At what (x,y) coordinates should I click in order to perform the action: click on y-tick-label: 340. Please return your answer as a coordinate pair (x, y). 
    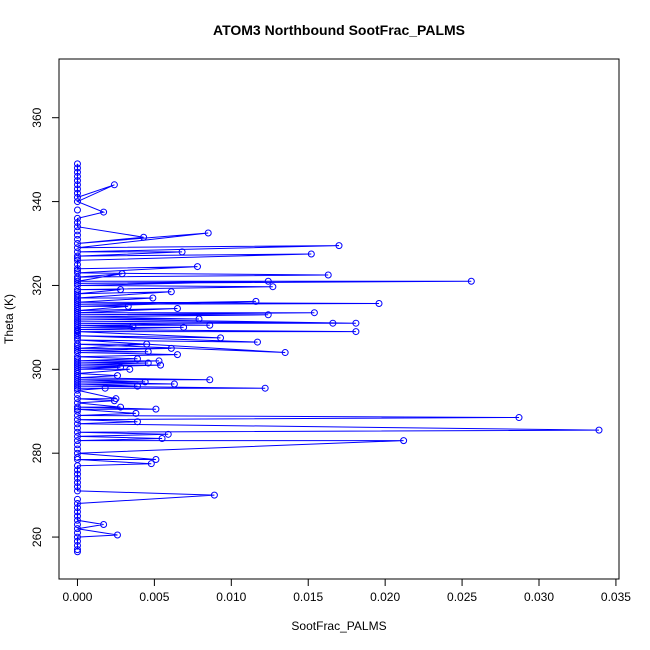
    Looking at the image, I should click on (37, 201).